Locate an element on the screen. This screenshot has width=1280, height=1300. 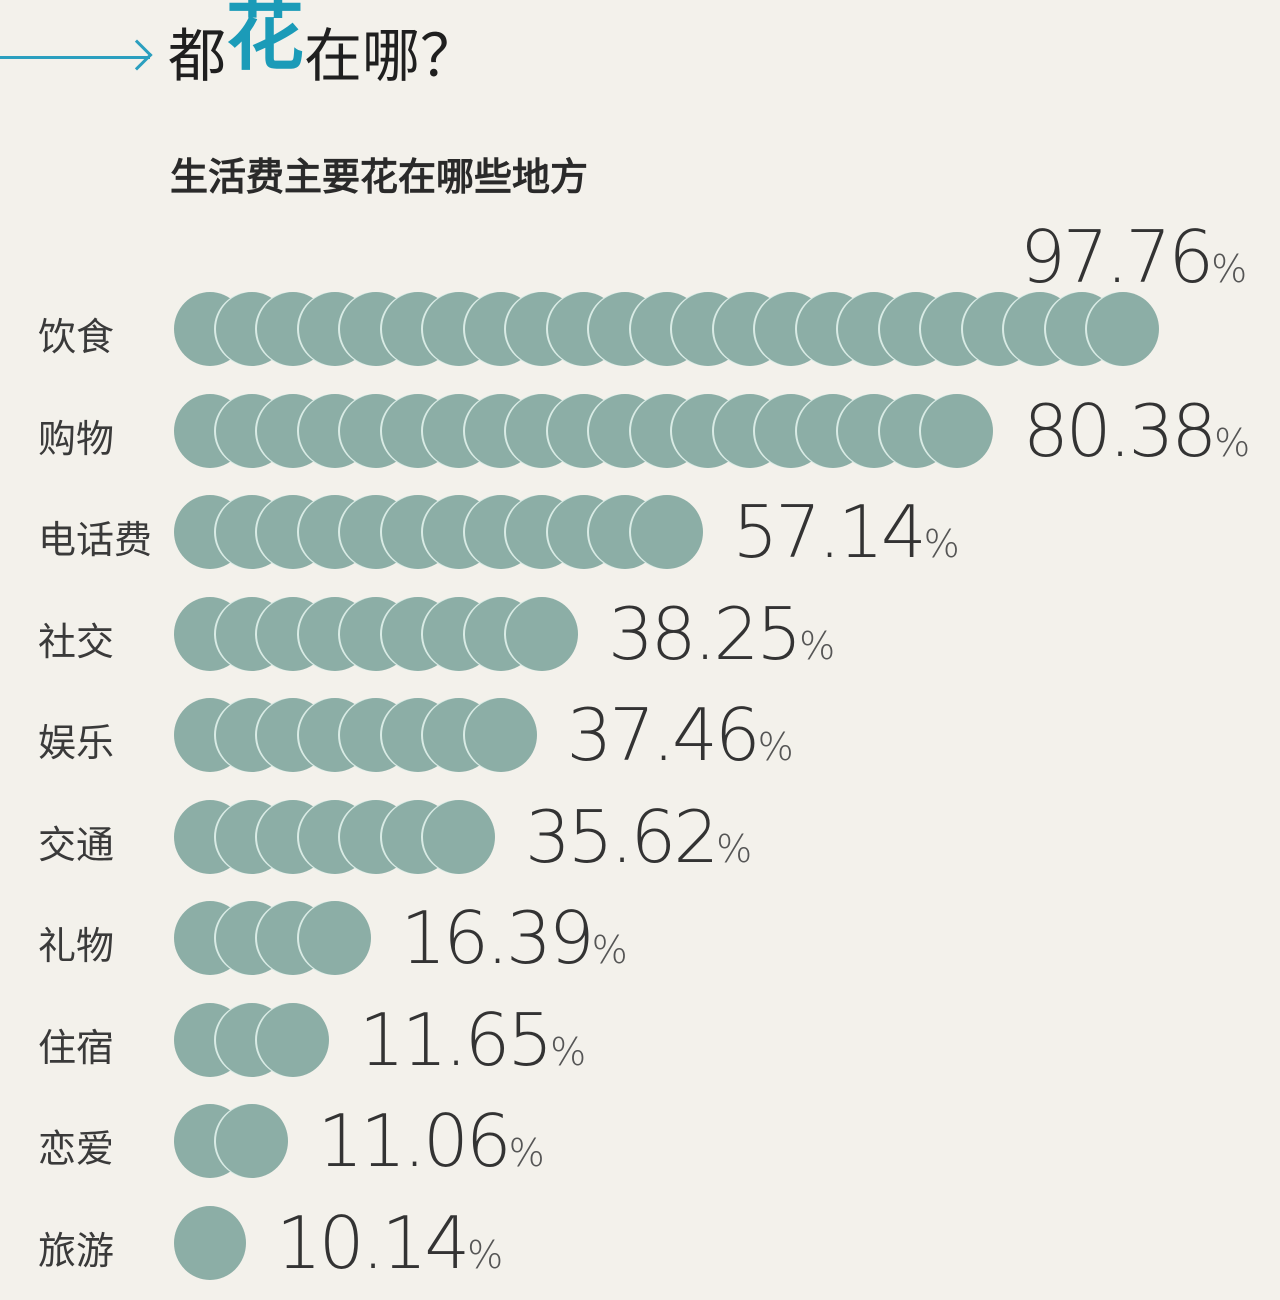
value-number: 38.25 is located at coordinates (705, 633).